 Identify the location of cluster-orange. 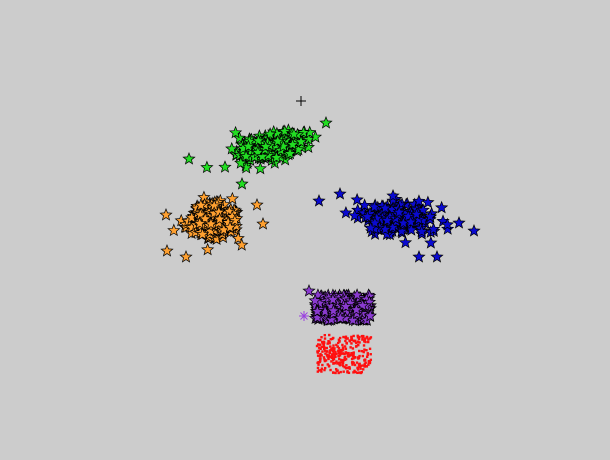
(208, 223).